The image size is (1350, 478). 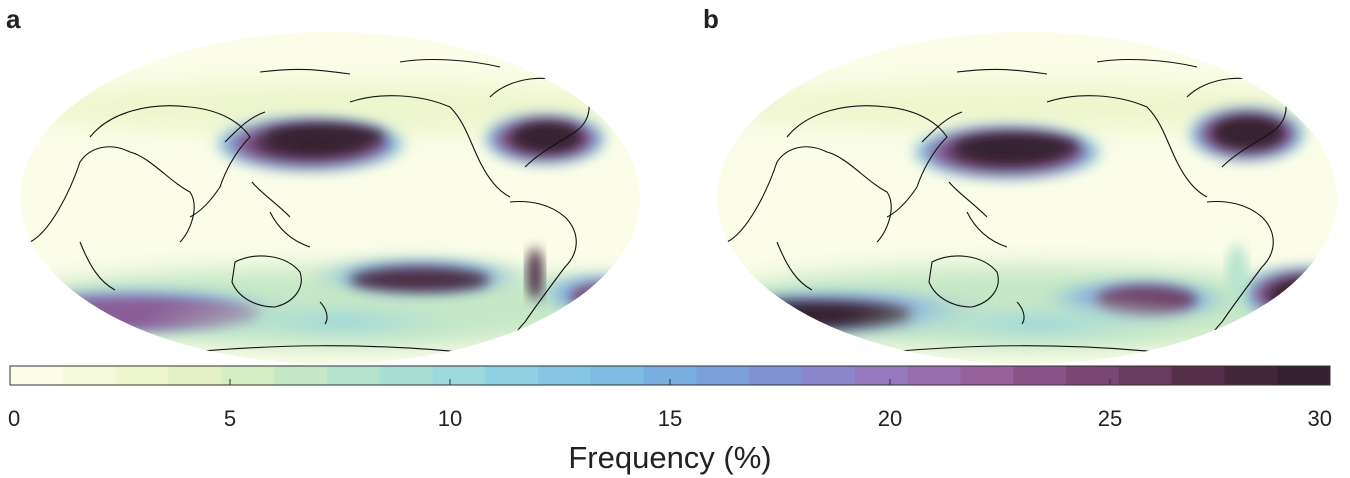 What do you see at coordinates (670, 418) in the screenshot?
I see `colorbar-tick-label: 15` at bounding box center [670, 418].